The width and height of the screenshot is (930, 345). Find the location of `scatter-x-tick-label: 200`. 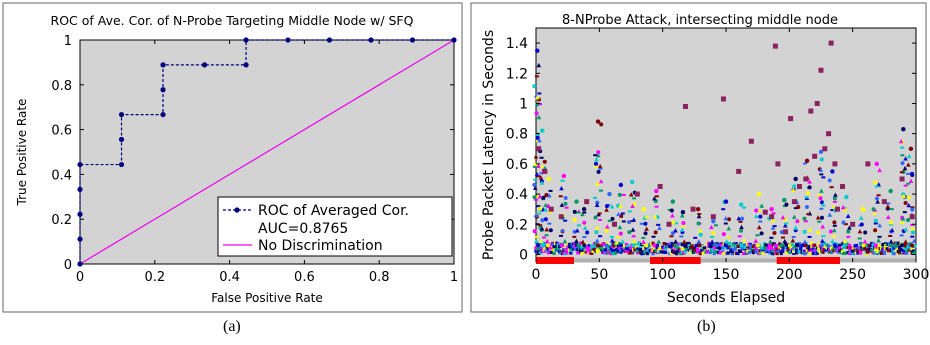

scatter-x-tick-label: 200 is located at coordinates (789, 275).